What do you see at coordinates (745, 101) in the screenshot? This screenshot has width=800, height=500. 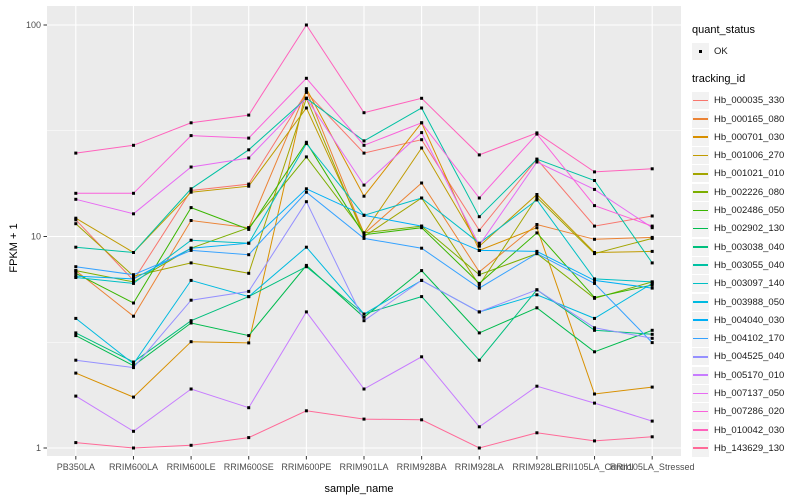 I see `legend-item-Hb_000035_330: Hb_000035_330` at bounding box center [745, 101].